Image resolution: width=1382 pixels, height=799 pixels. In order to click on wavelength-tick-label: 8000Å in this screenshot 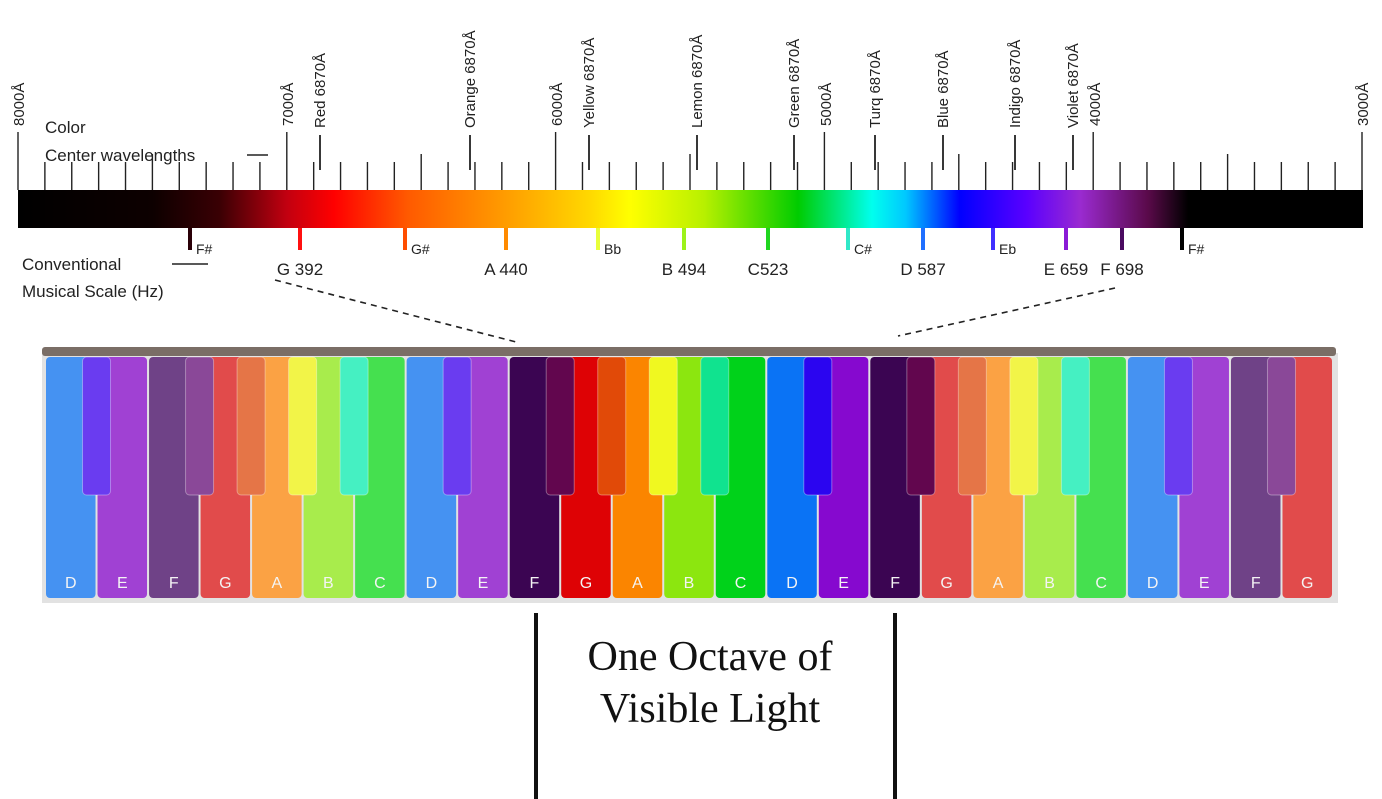, I will do `click(19, 104)`.